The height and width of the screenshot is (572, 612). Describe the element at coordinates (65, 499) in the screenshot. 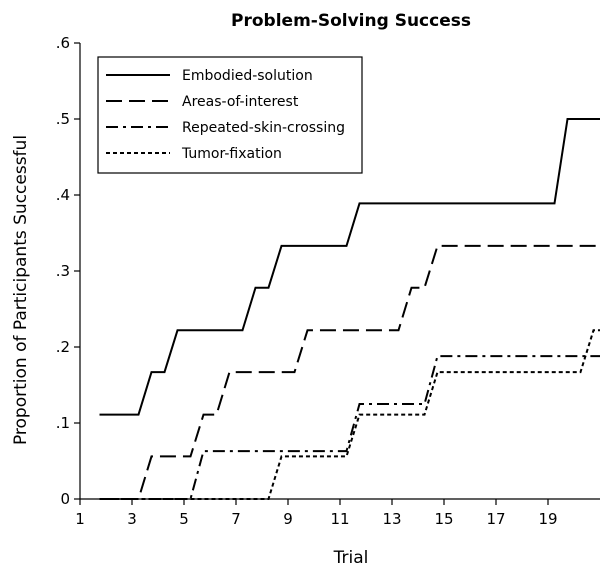

I see `y-tick-label: 0` at that location.